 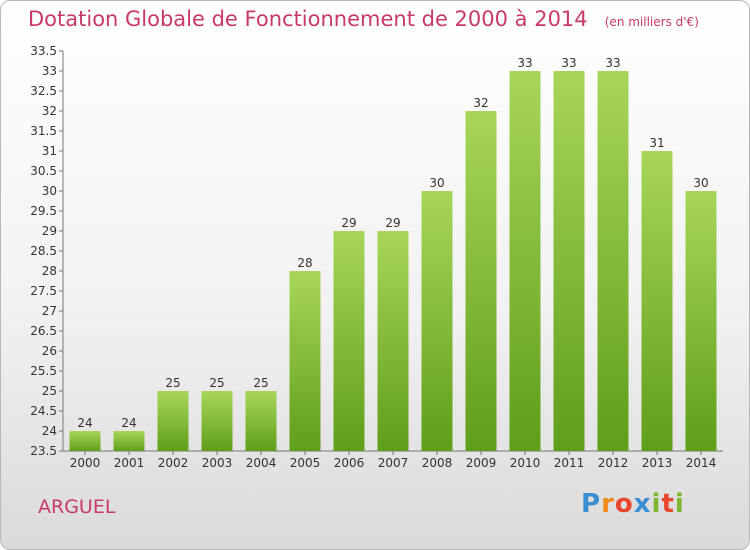 What do you see at coordinates (608, 504) in the screenshot?
I see `logo-letter: r` at bounding box center [608, 504].